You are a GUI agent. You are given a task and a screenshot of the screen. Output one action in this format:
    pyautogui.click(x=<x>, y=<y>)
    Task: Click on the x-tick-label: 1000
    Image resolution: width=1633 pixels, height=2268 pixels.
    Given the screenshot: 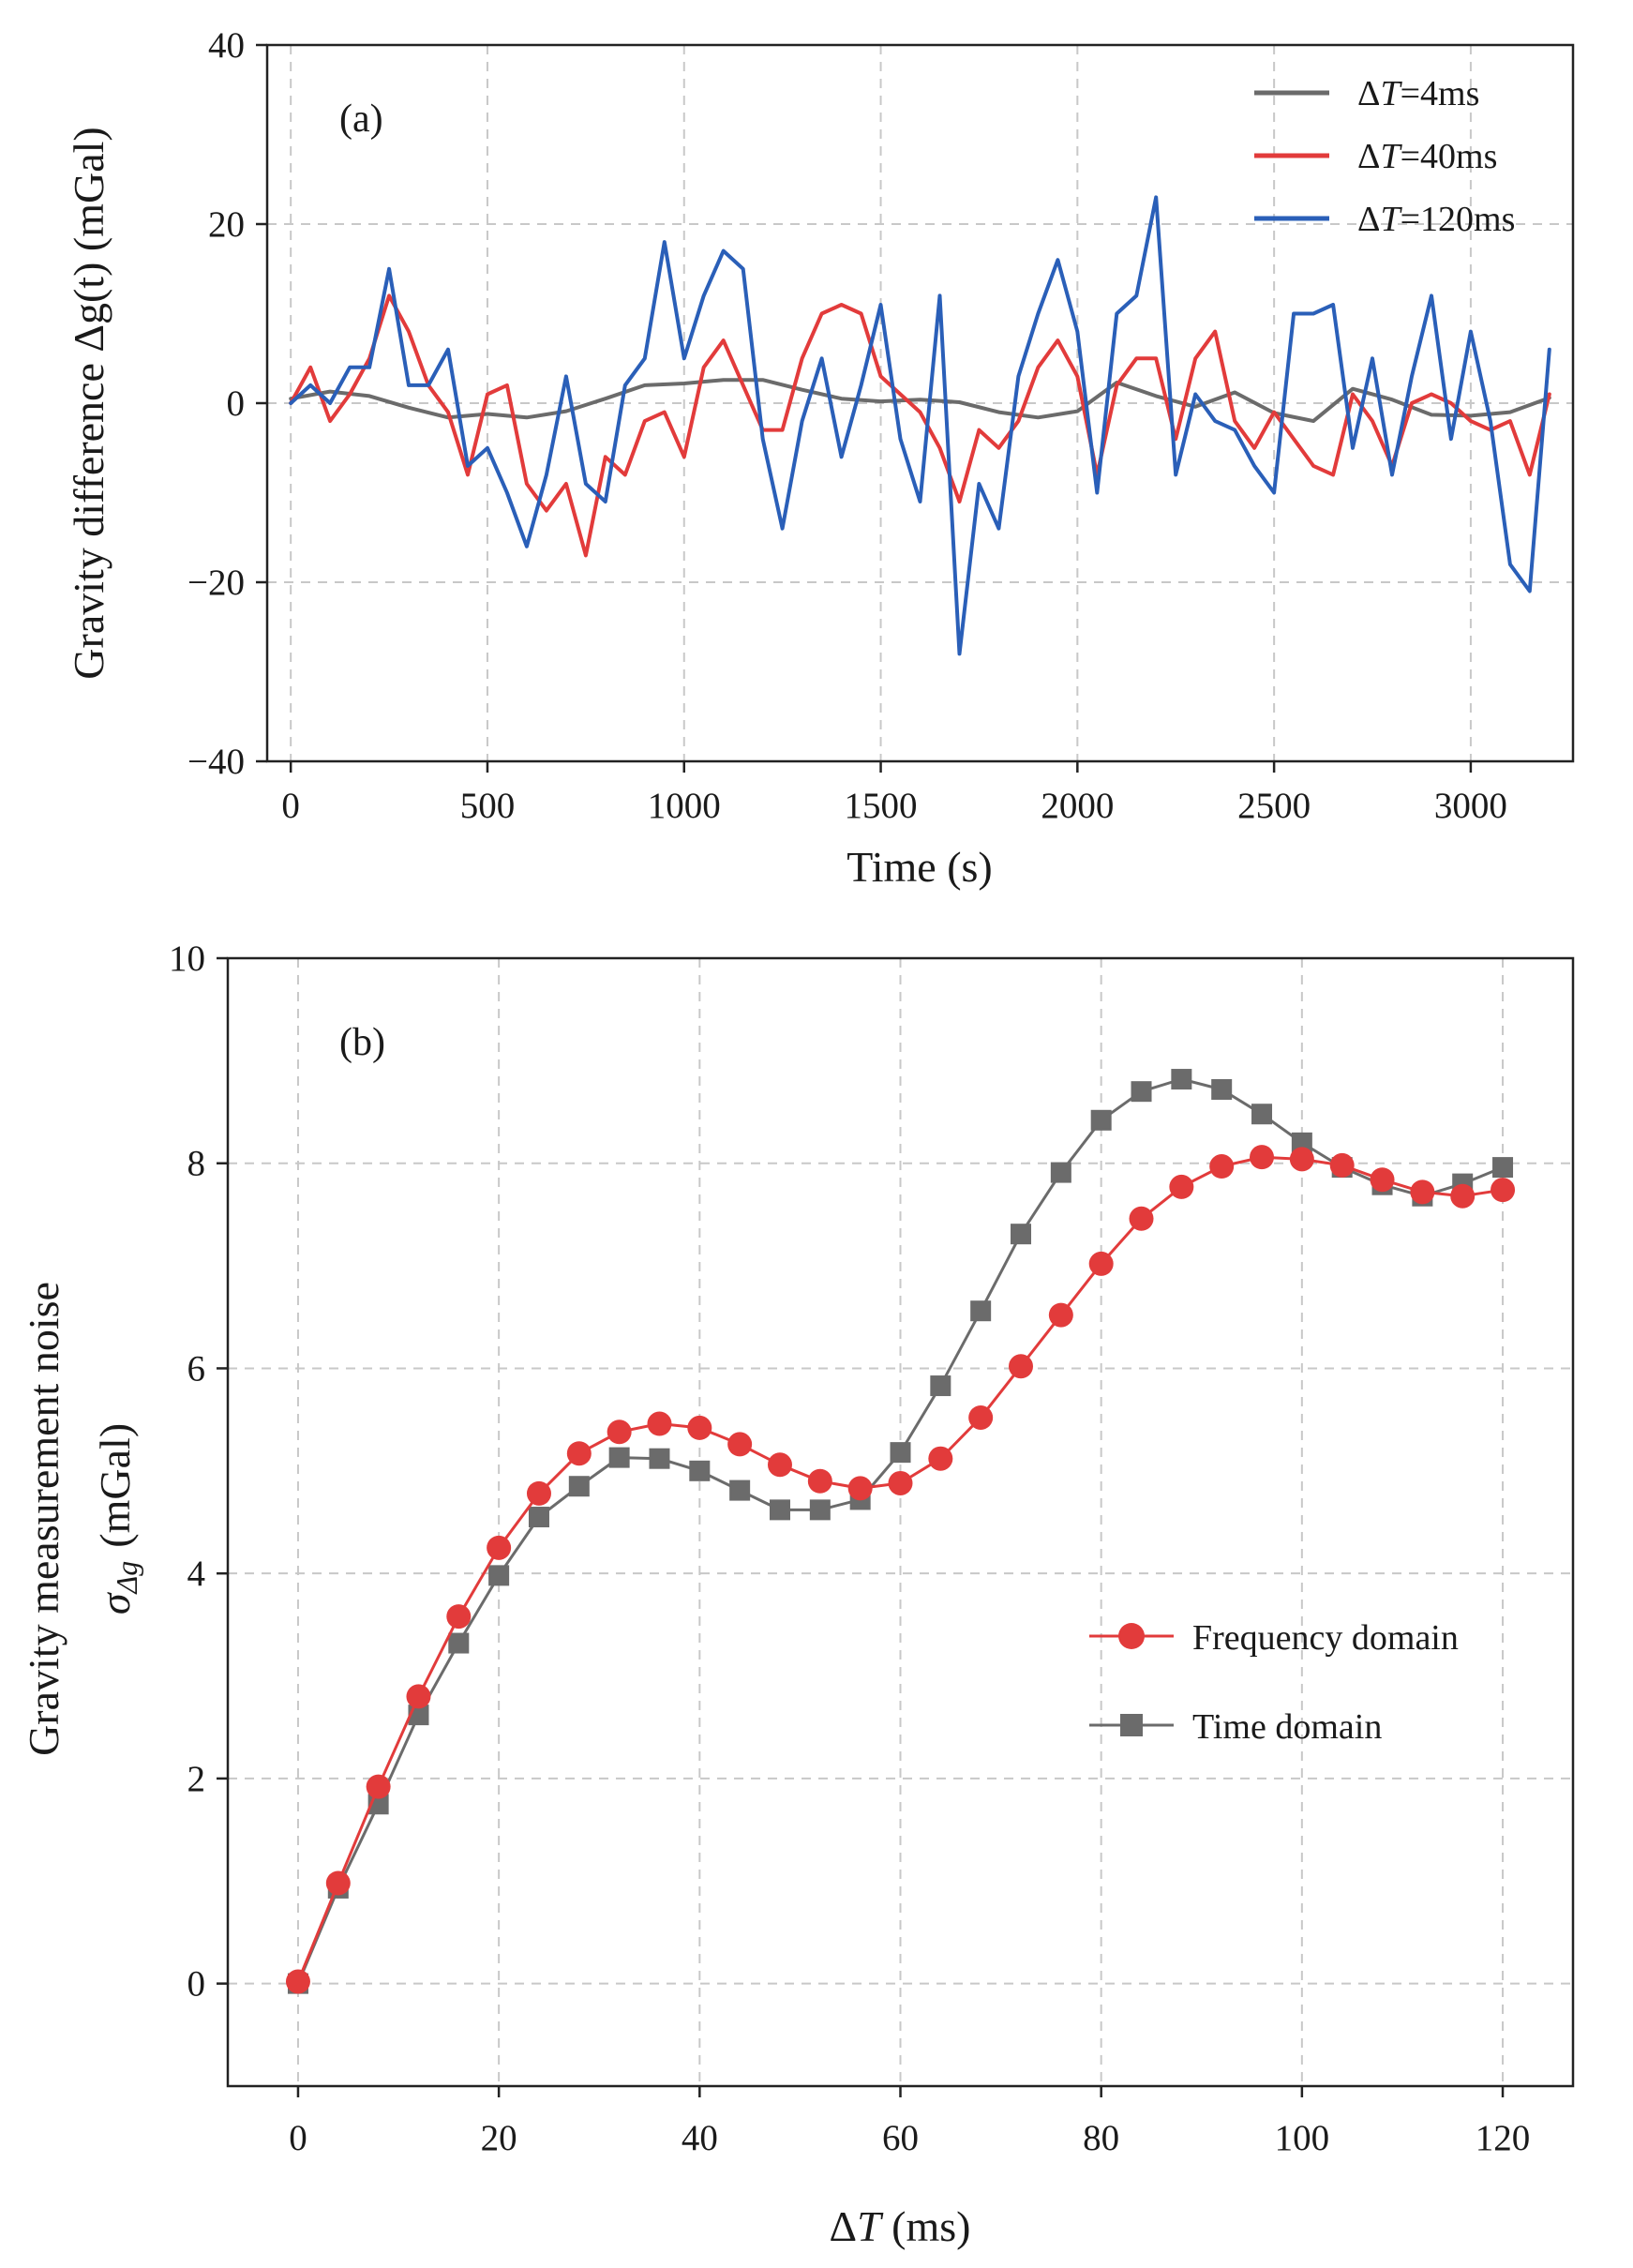 What is the action you would take?
    pyautogui.click(x=685, y=806)
    